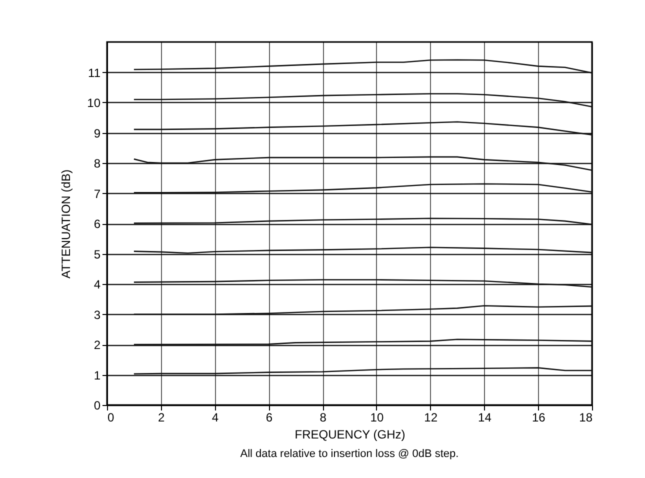  Describe the element at coordinates (350, 435) in the screenshot. I see `x-axis-title: FREQUENCY (GHz)` at that location.